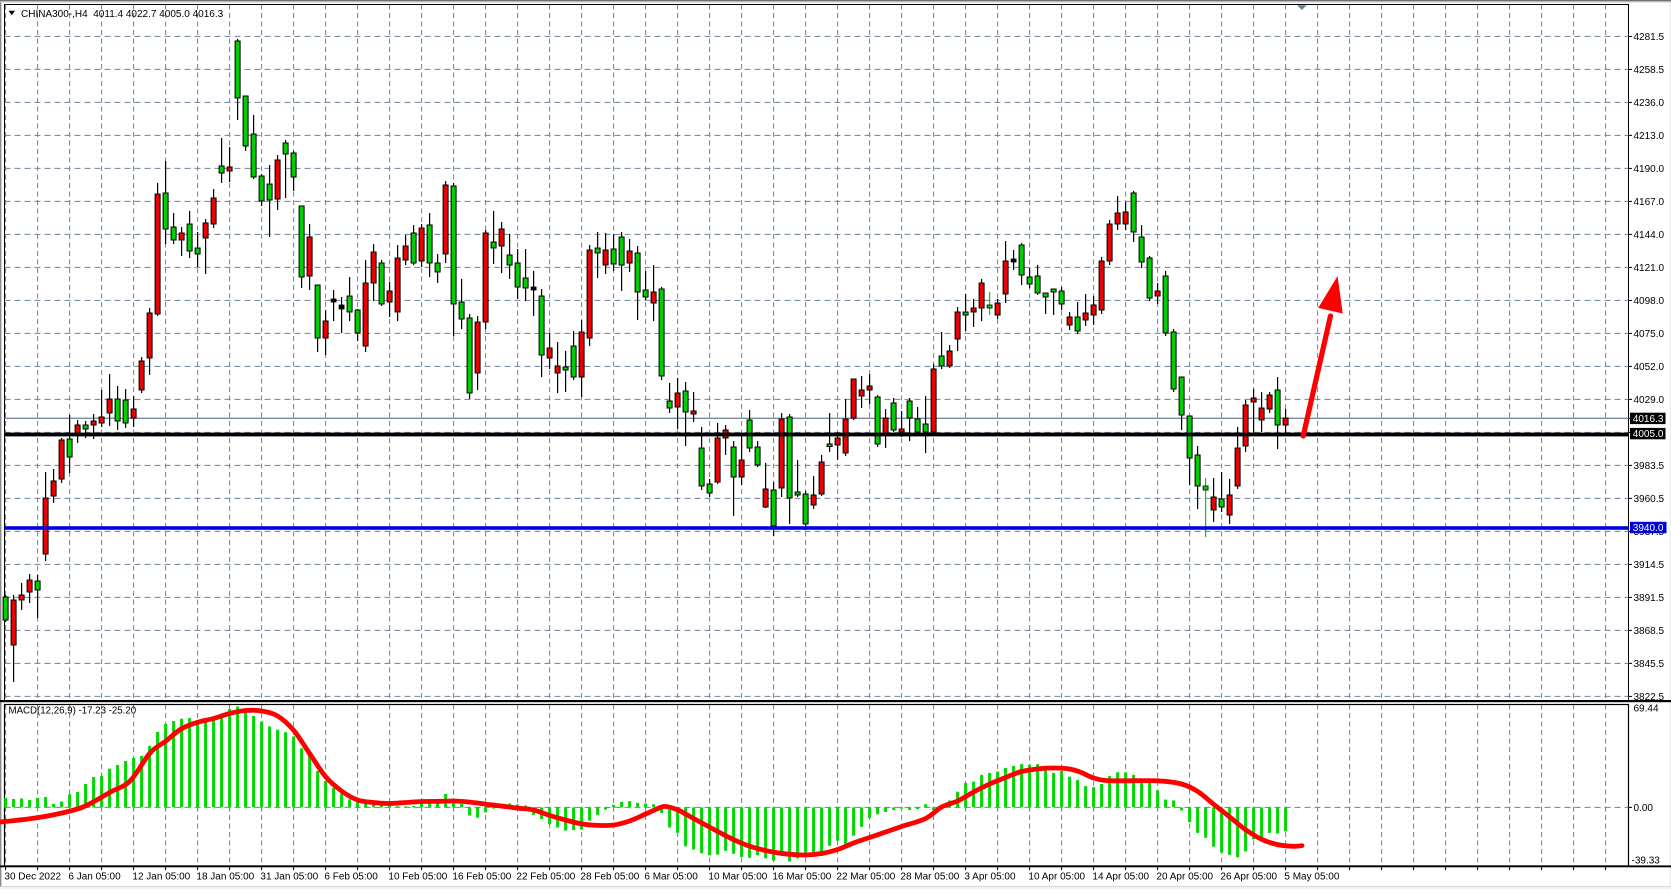 This screenshot has height=894, width=1671. I want to click on svg-text: 4005.0, so click(1648, 434).